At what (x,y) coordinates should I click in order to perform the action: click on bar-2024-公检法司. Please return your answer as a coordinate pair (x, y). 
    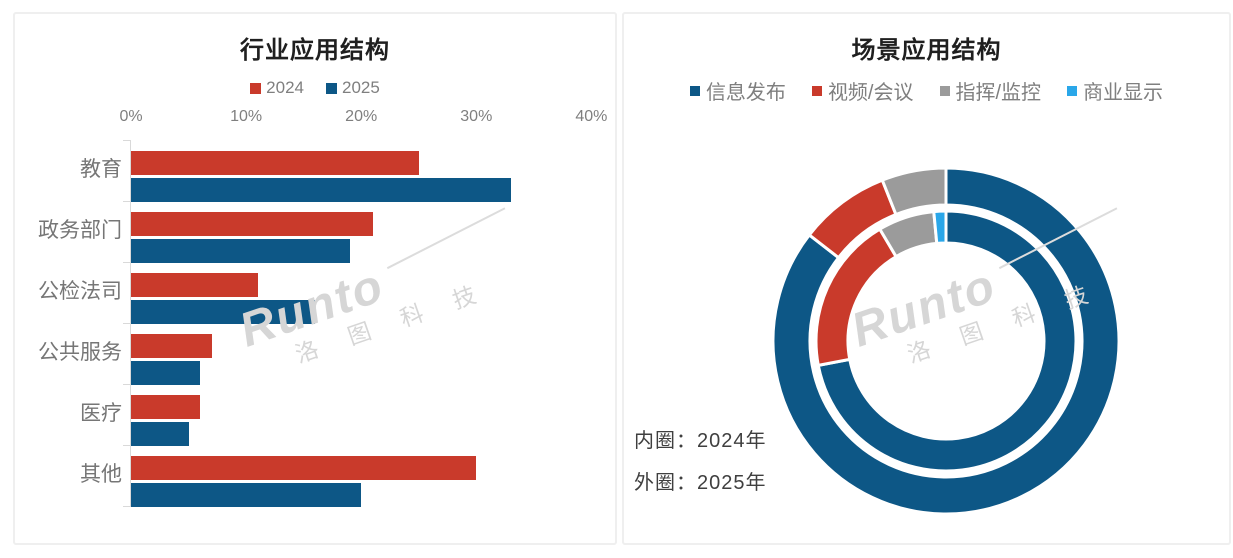
    Looking at the image, I should click on (194, 285).